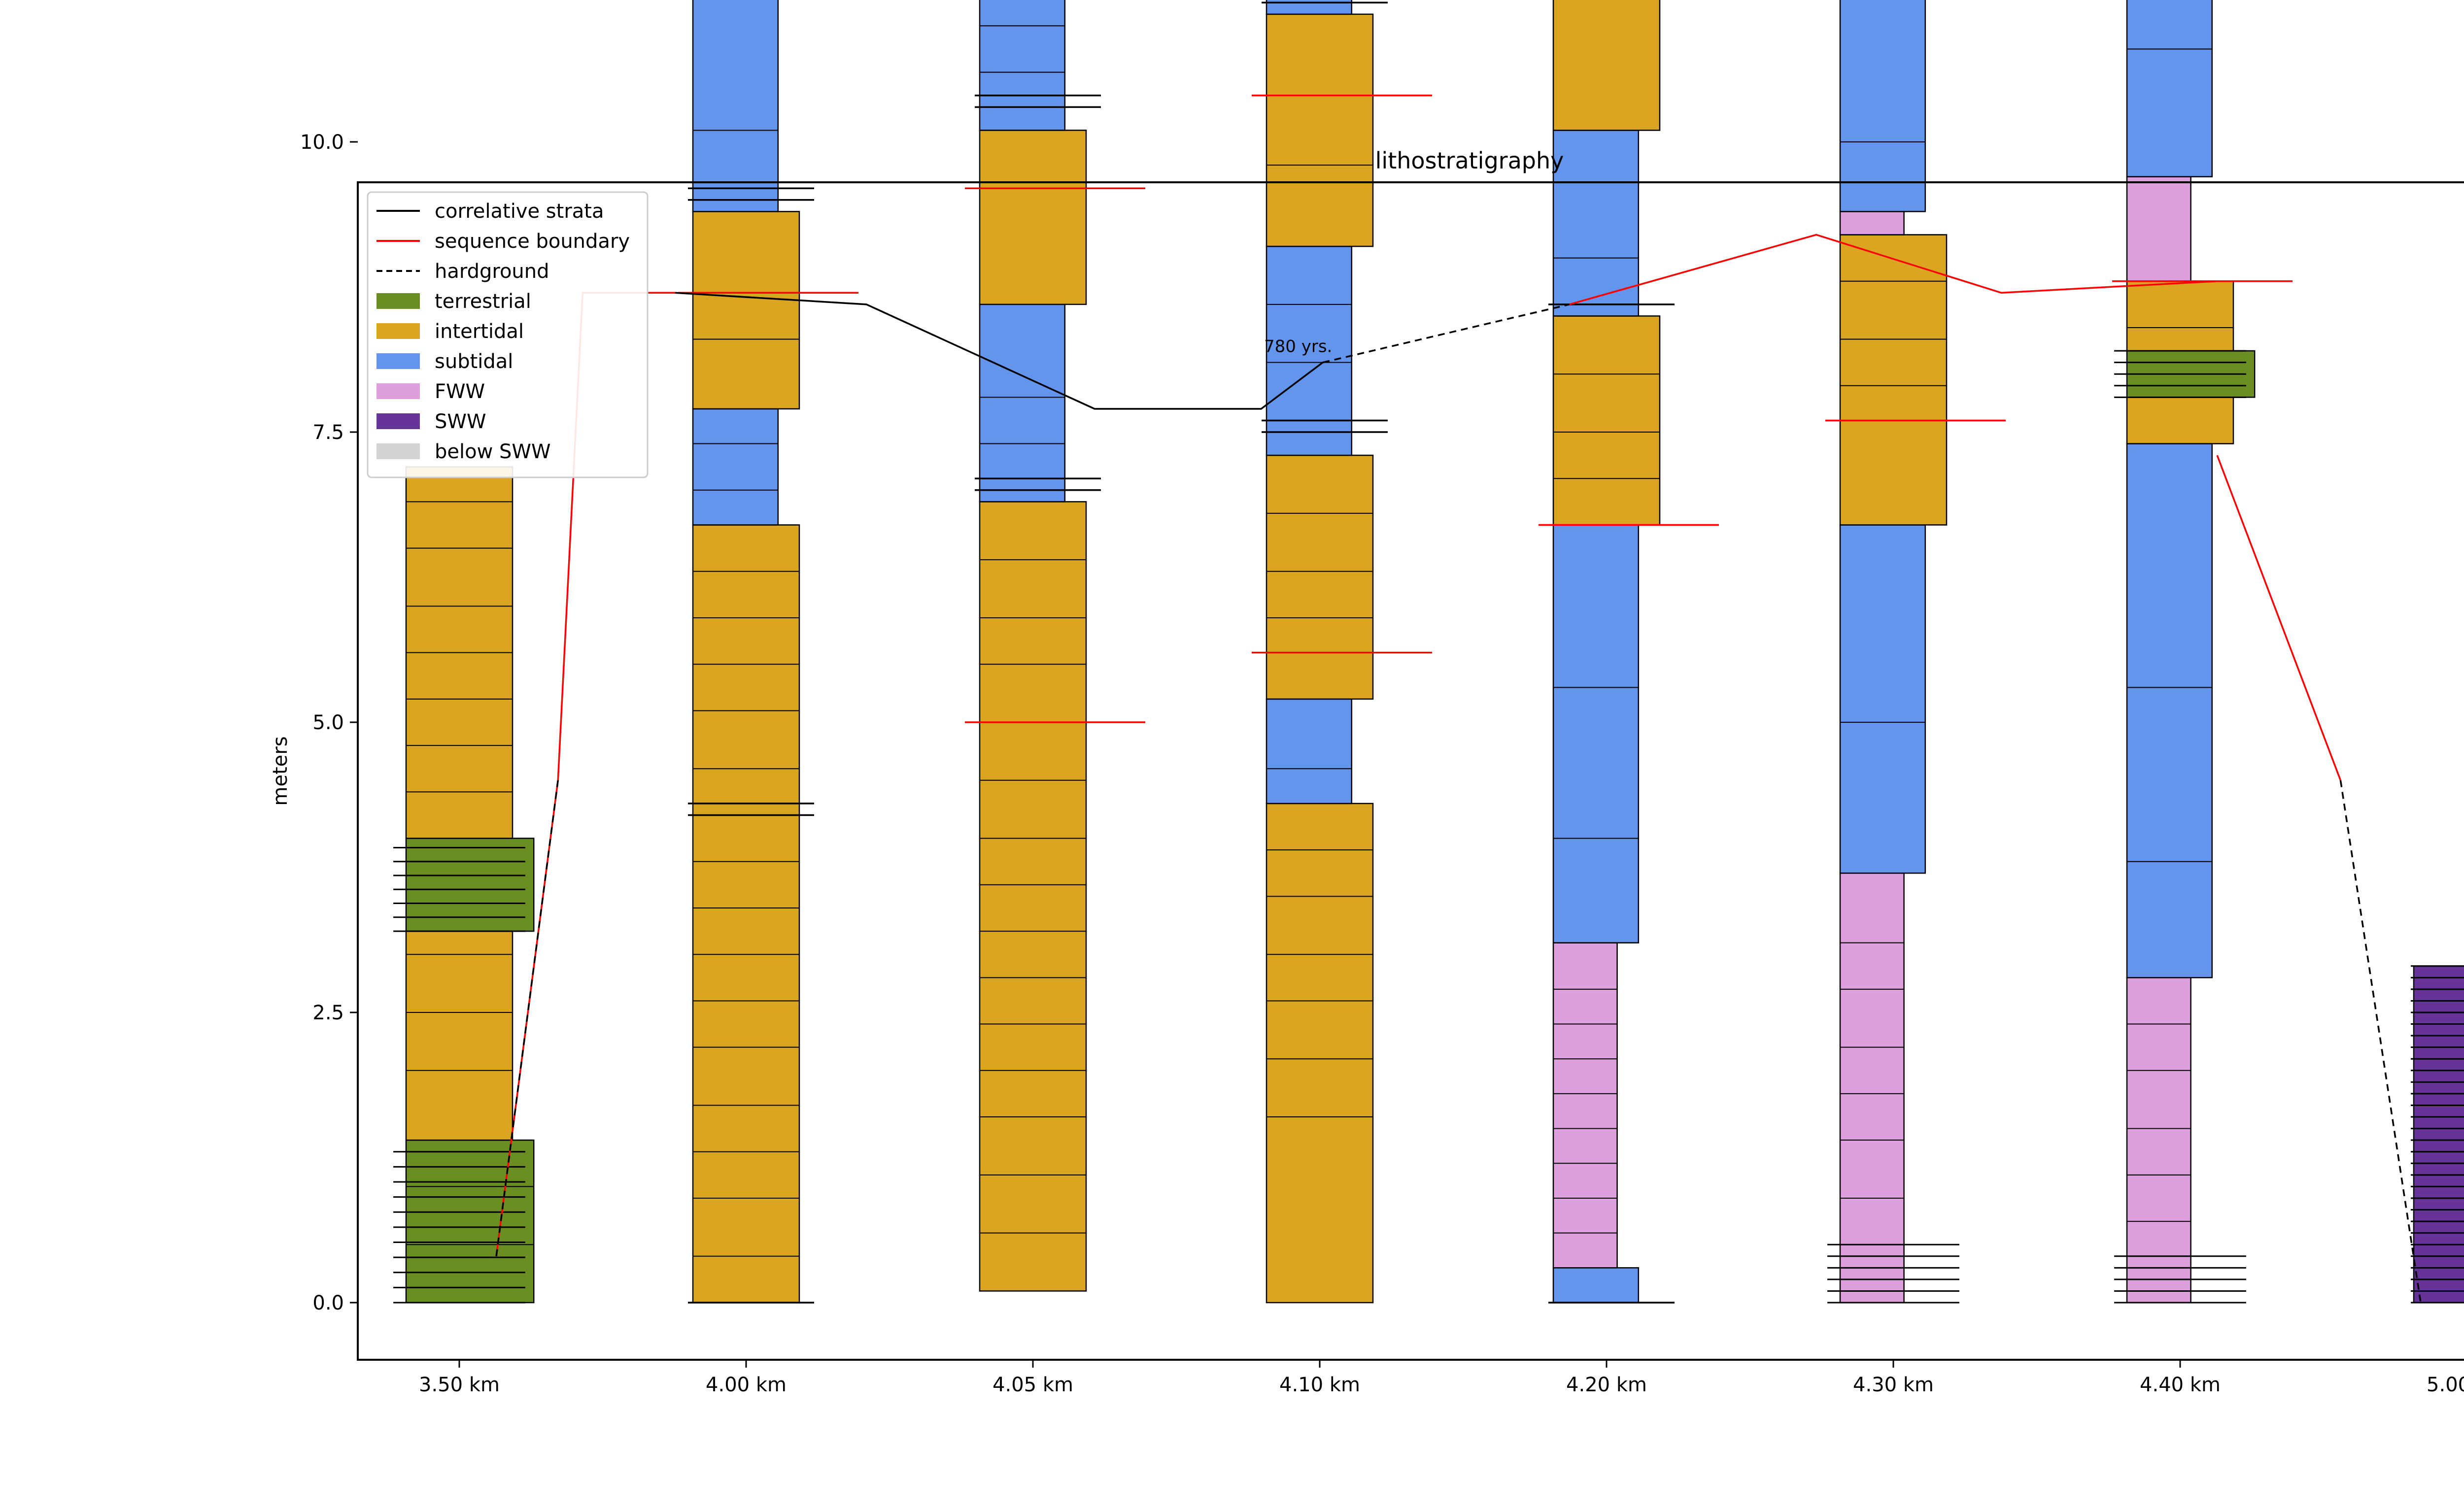 Image resolution: width=2464 pixels, height=1512 pixels. I want to click on legend-entry: intertidal, so click(450, 331).